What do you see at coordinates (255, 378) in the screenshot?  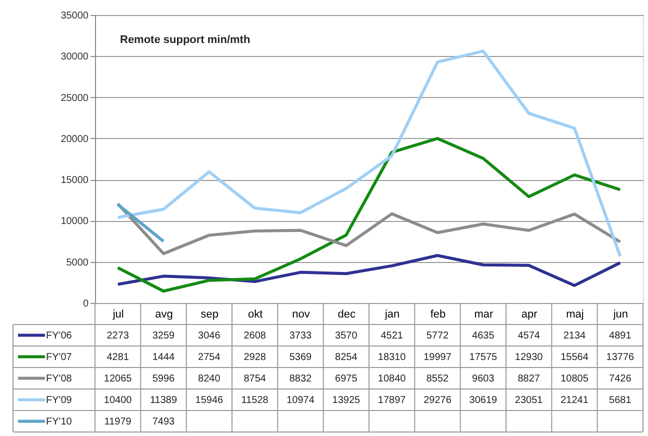 I see `data-label: 8754` at bounding box center [255, 378].